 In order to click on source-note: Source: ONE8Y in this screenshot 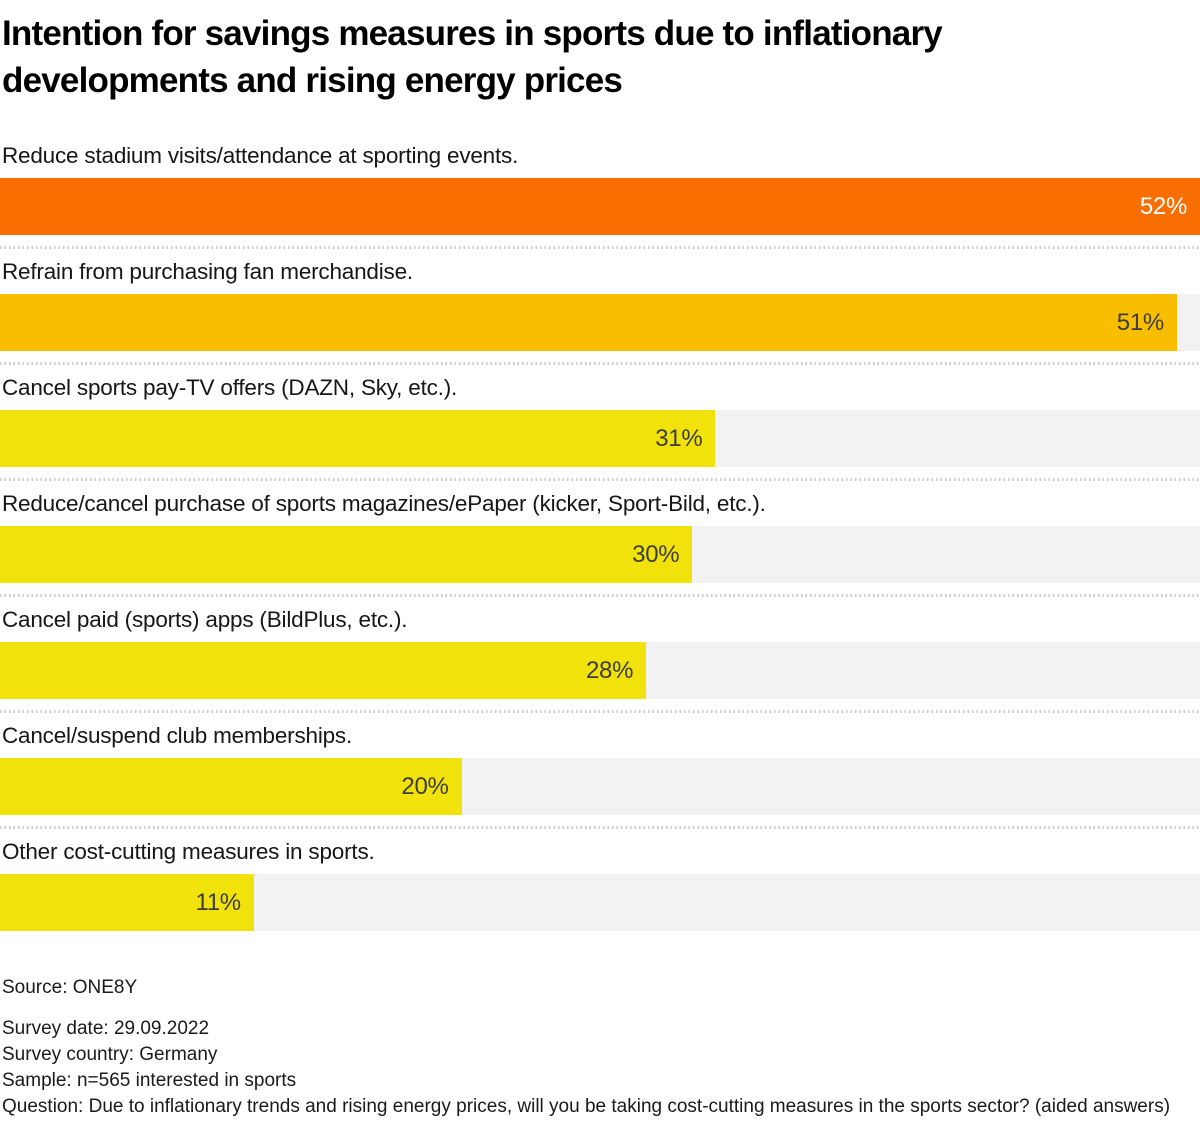, I will do `click(70, 987)`.